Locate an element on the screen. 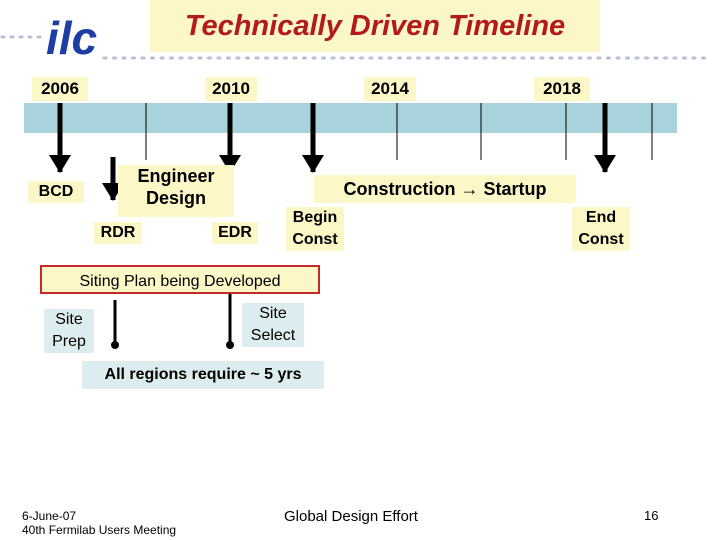 This screenshot has width=720, height=540. year-label: 2006 is located at coordinates (60, 89).